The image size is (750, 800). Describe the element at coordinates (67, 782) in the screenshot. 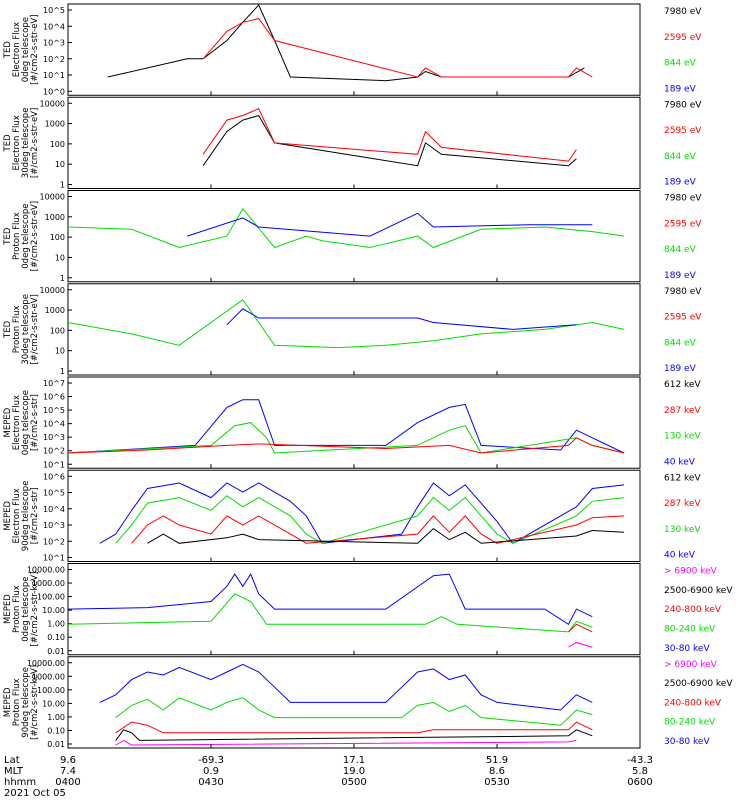

I see `x-tick-hhmm: 0400` at that location.